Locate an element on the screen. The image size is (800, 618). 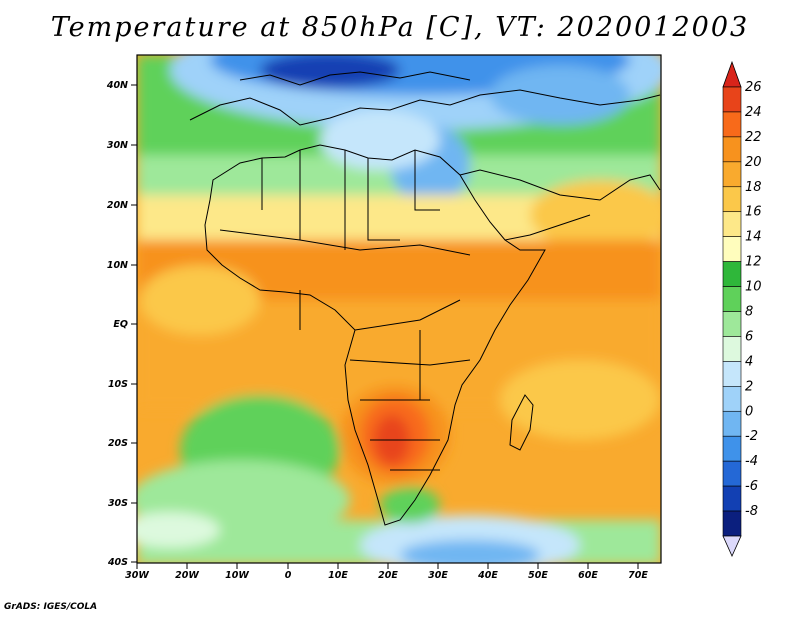
arabia-south-coast is located at coordinates (547, 227).